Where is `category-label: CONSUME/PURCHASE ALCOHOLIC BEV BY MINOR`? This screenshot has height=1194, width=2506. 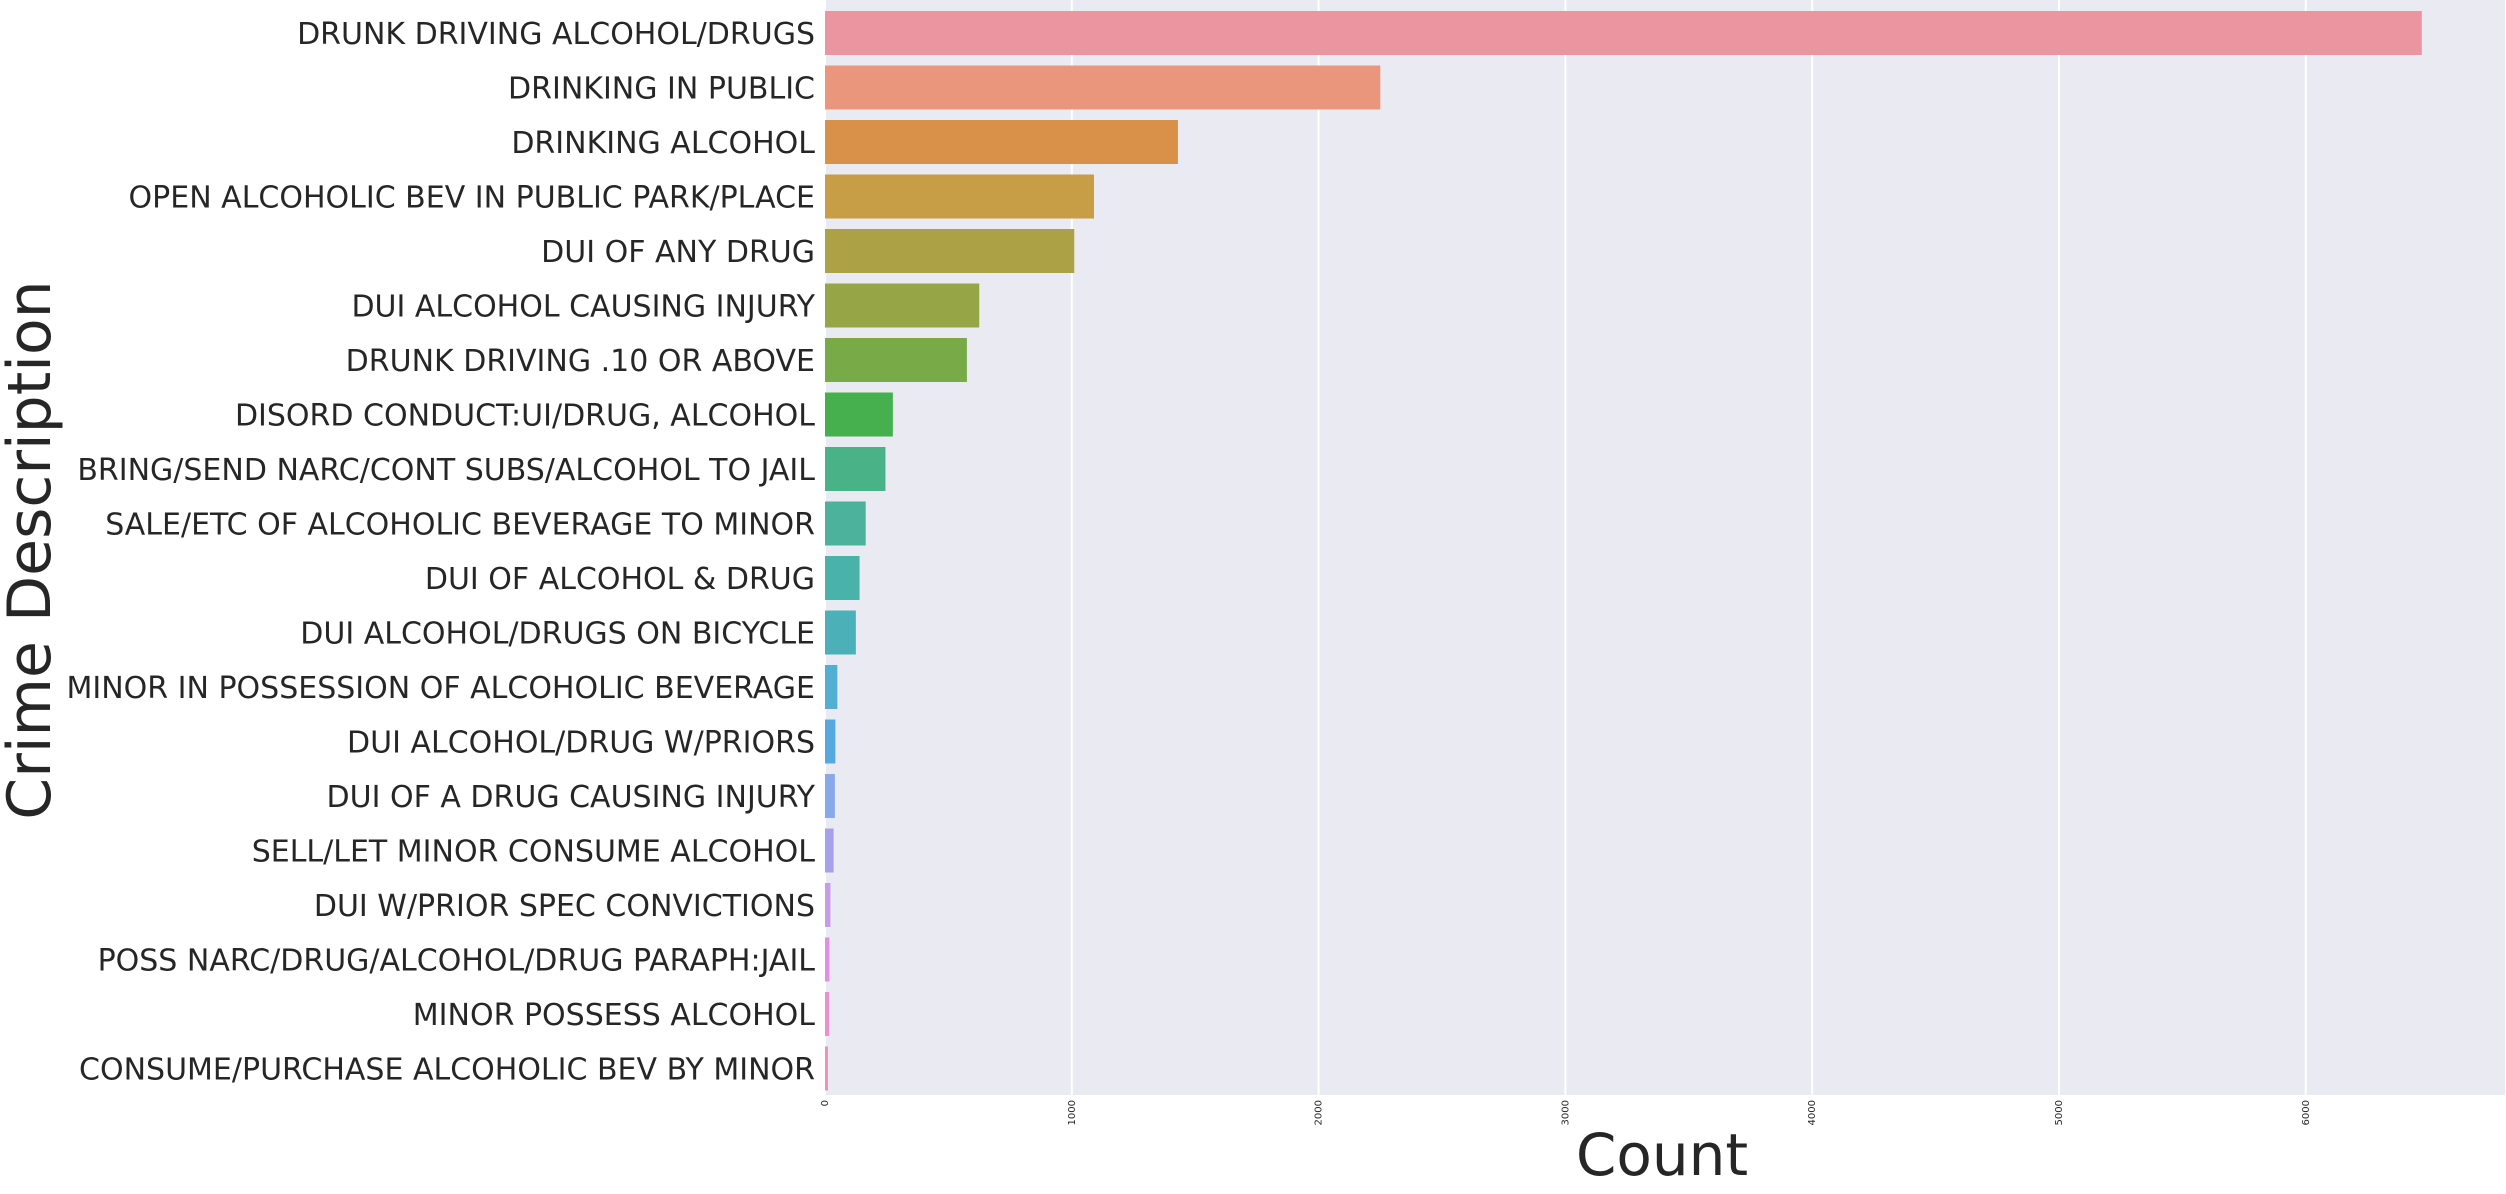 category-label: CONSUME/PURCHASE ALCOHOLIC BEV BY MINOR is located at coordinates (447, 1070).